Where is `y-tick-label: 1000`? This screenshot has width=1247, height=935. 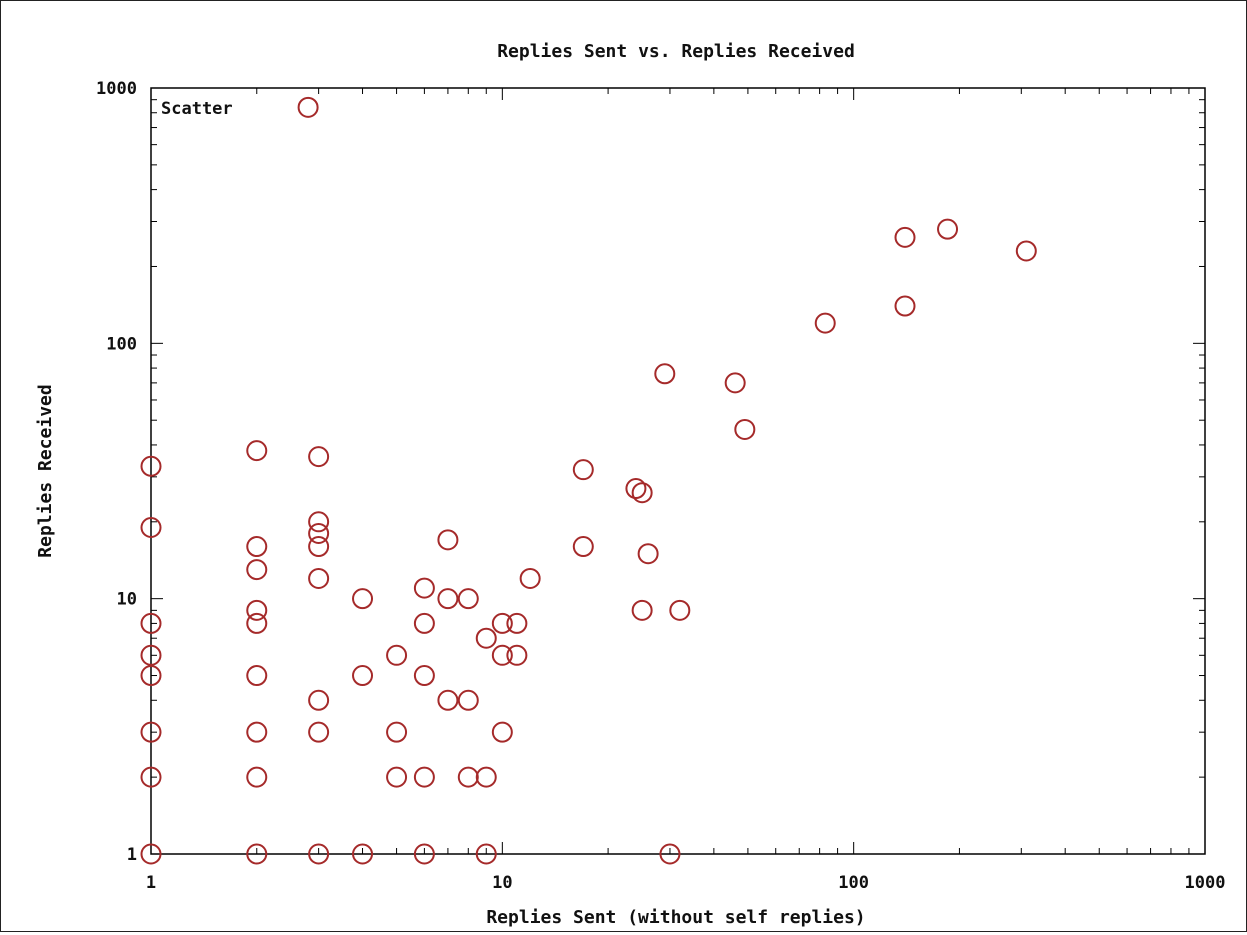
y-tick-label: 1000 is located at coordinates (116, 89).